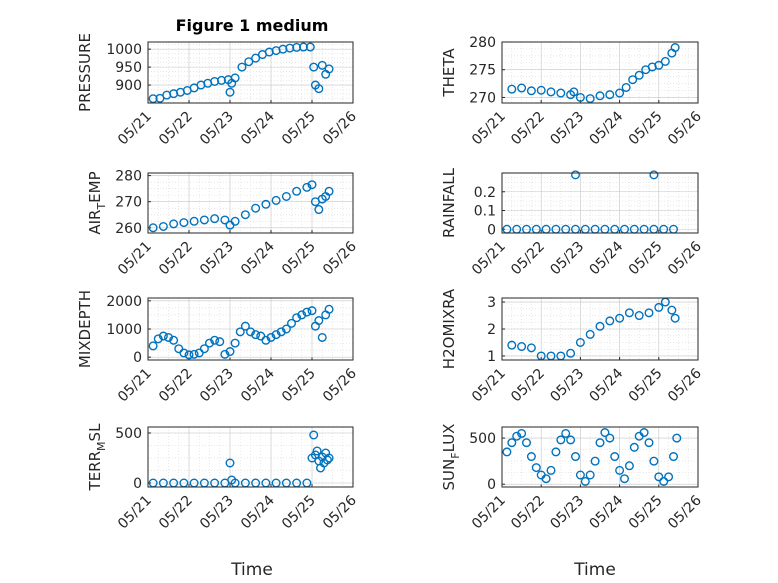 The width and height of the screenshot is (778, 583). I want to click on y-axis-label: MIXDEPTH, so click(85, 329).